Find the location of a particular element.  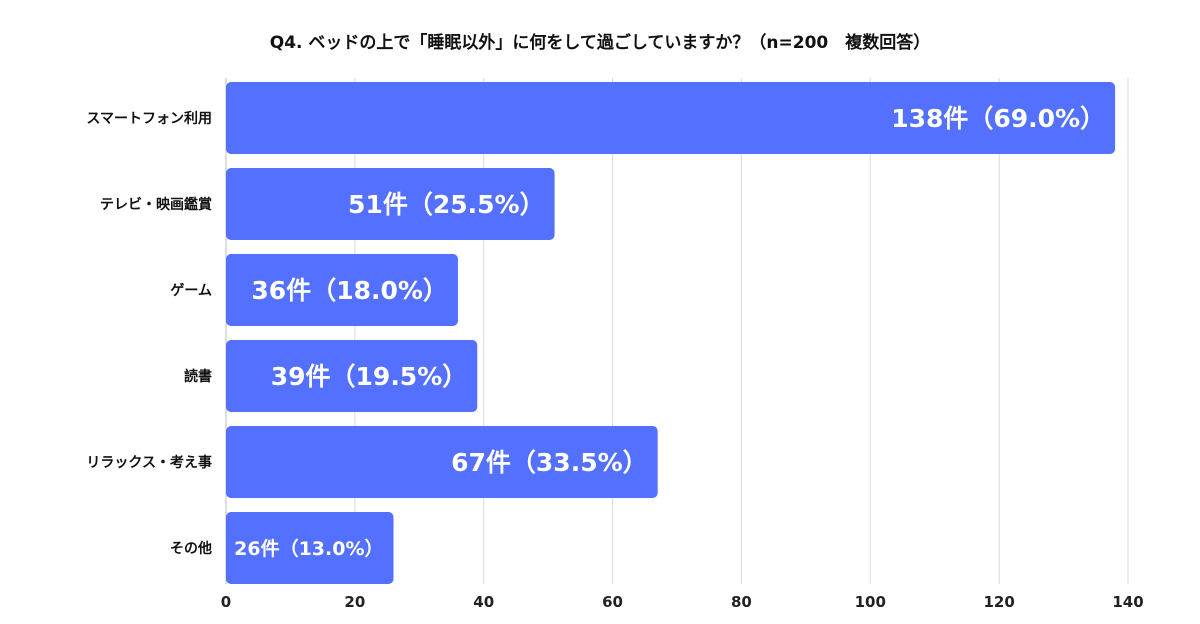

category-label: テレビ・映画鑑賞 is located at coordinates (156, 204).